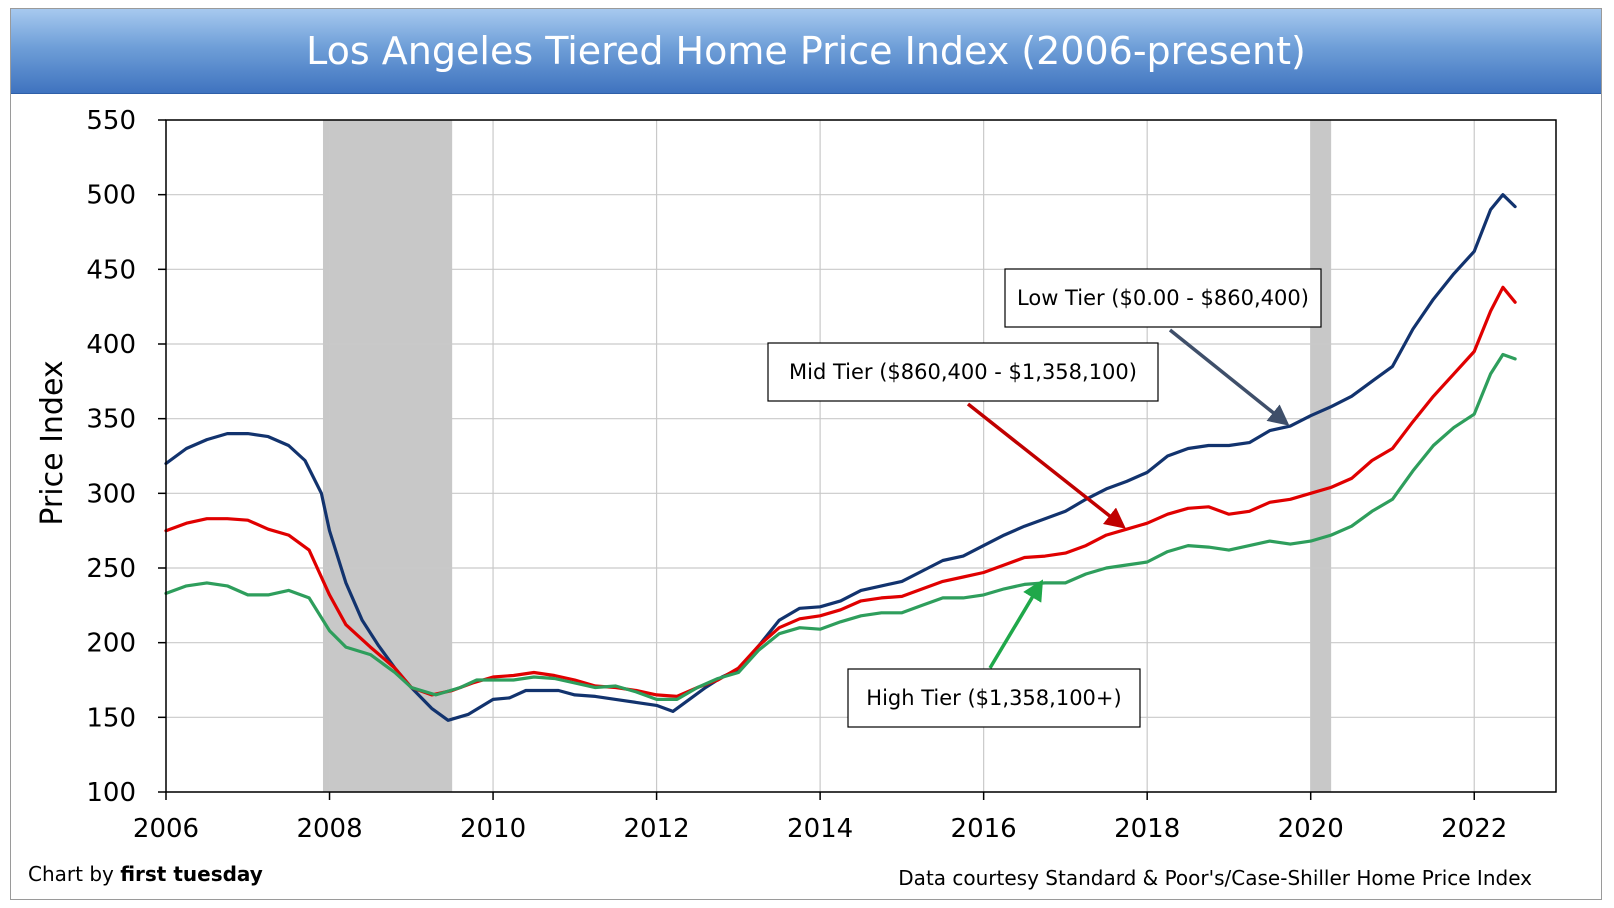  Describe the element at coordinates (191, 874) in the screenshot. I see `credit-brand: first tuesday` at that location.